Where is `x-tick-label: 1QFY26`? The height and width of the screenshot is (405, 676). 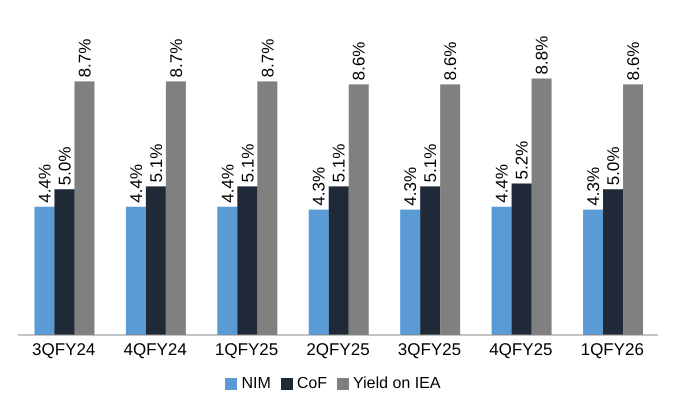 x-tick-label: 1QFY26 is located at coordinates (612, 350).